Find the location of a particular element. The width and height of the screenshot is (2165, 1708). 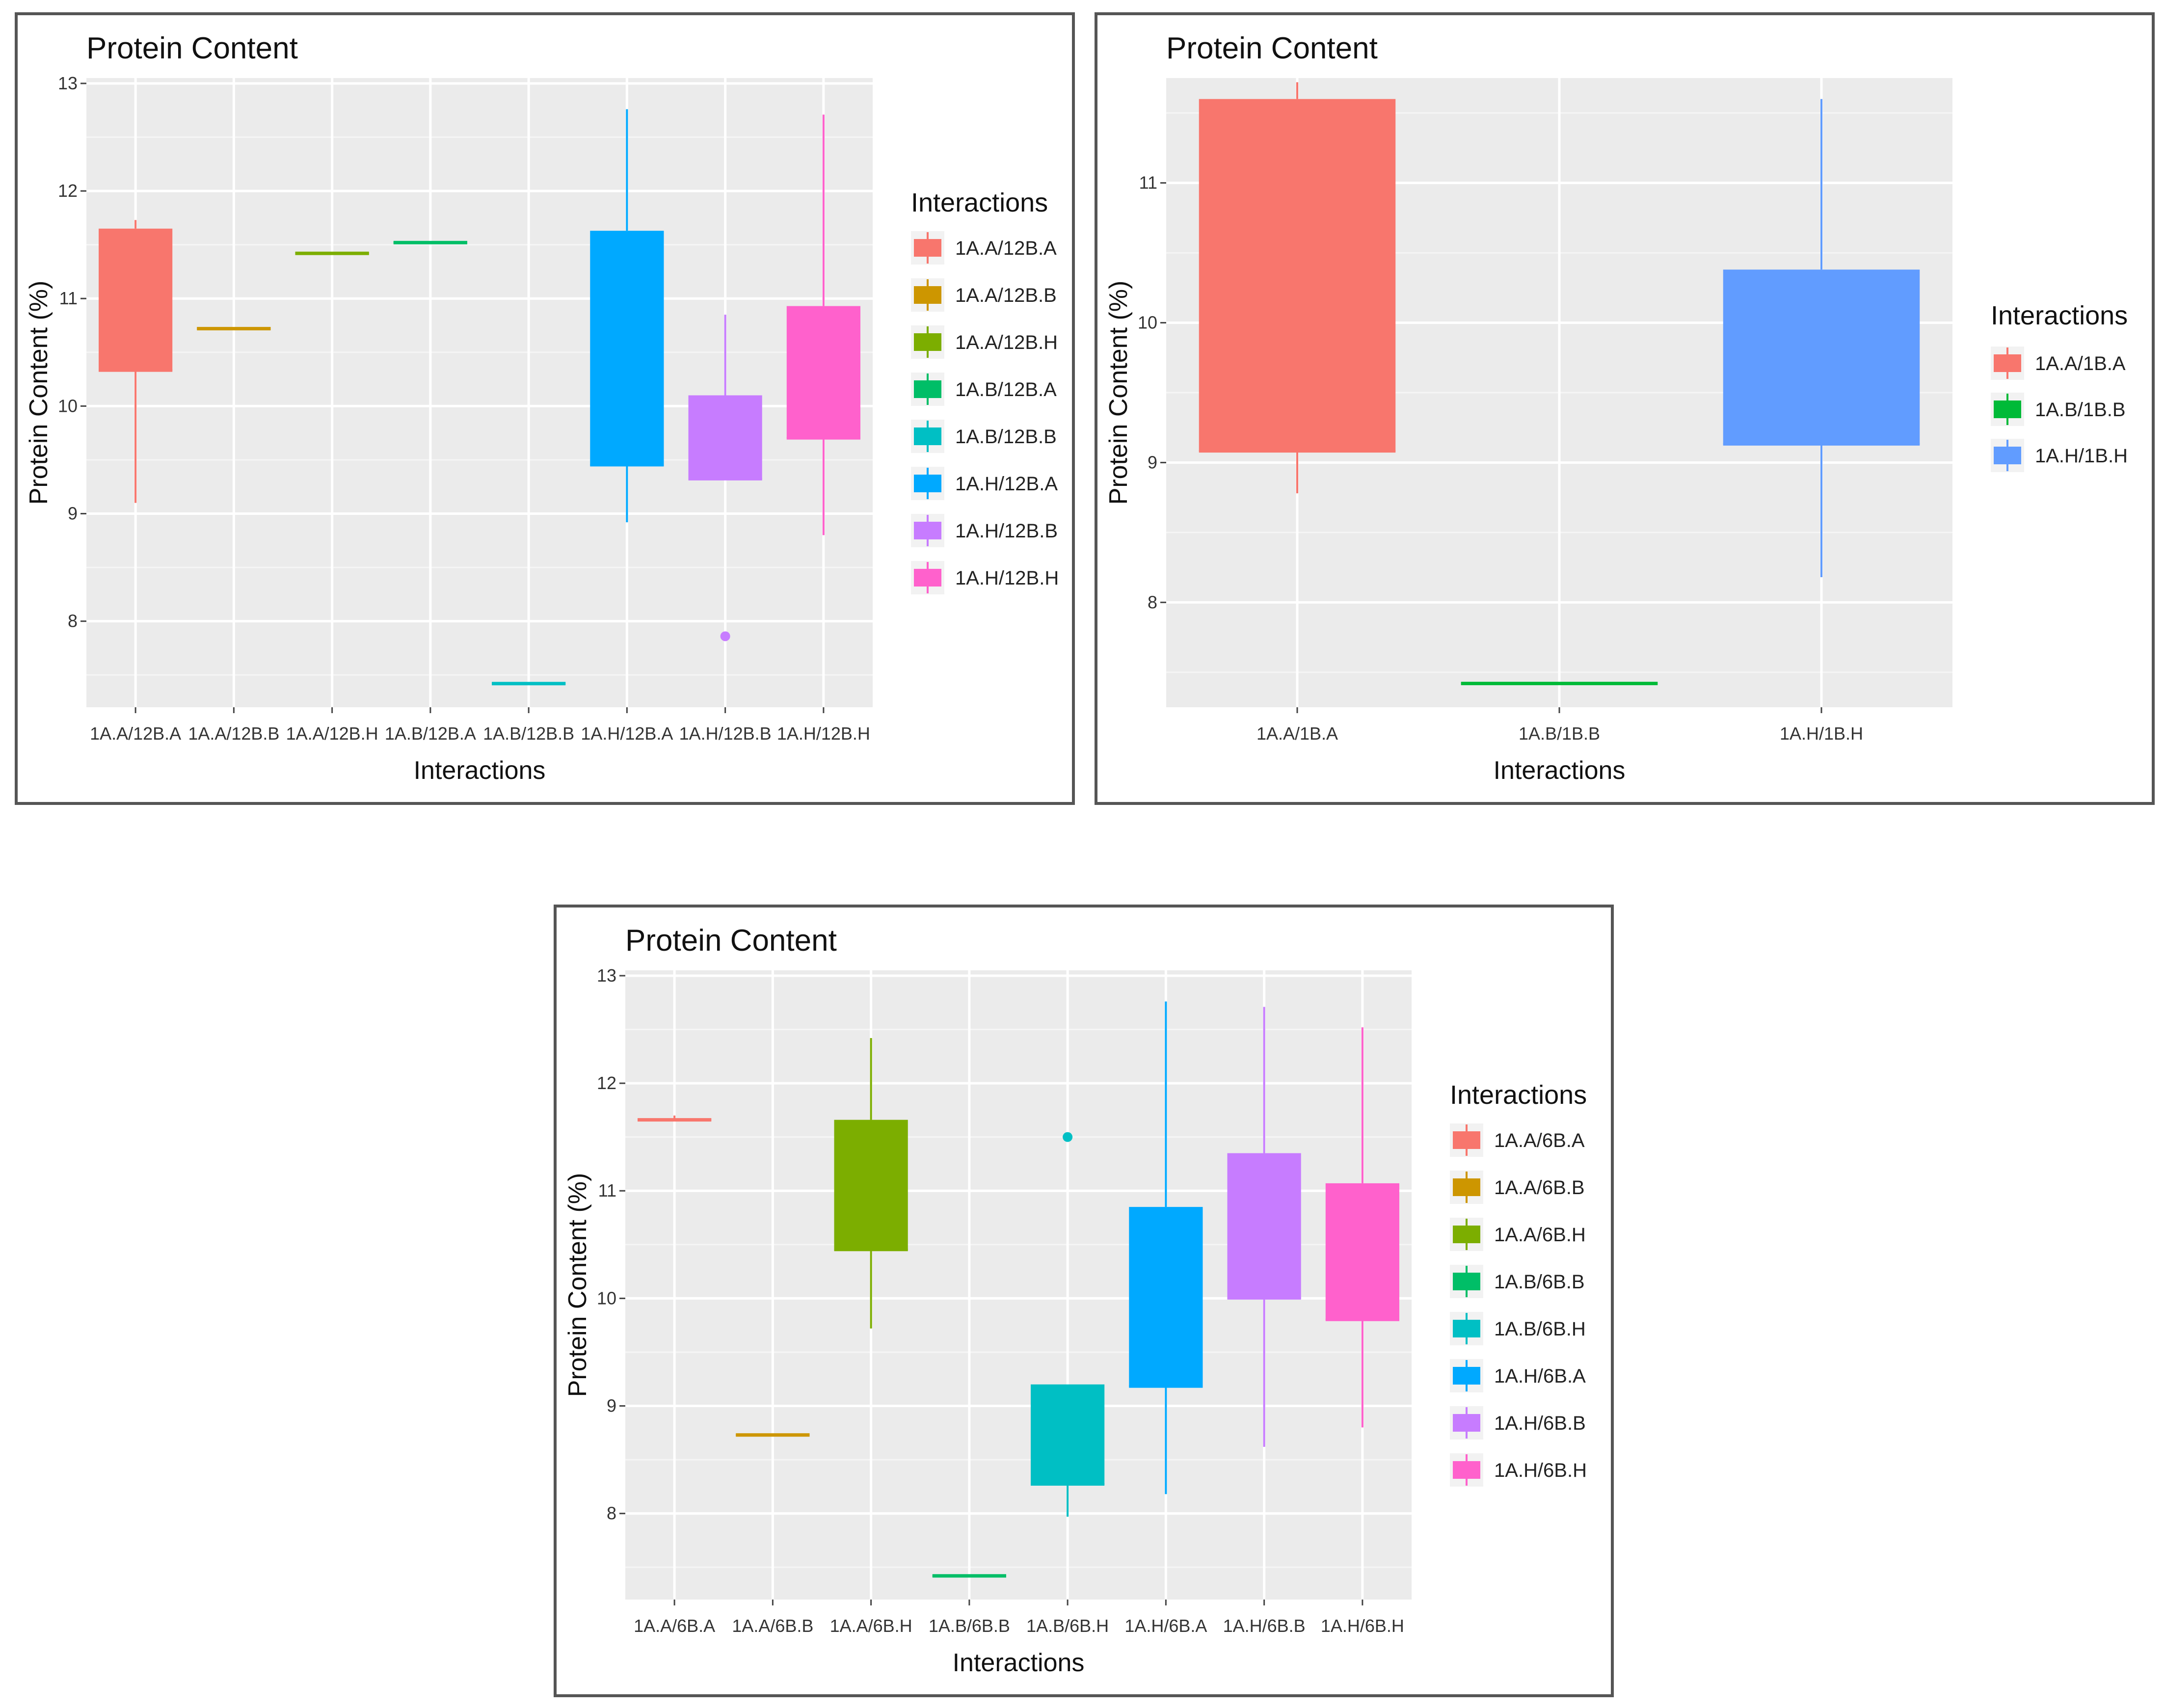

legend-label: 1A.H/1B.H is located at coordinates (2081, 456).